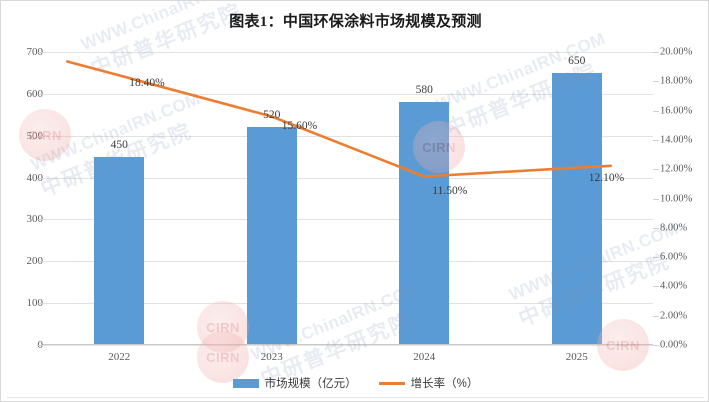 Image resolution: width=709 pixels, height=402 pixels. Describe the element at coordinates (245, 383) in the screenshot. I see `bar-swatch-icon` at that location.